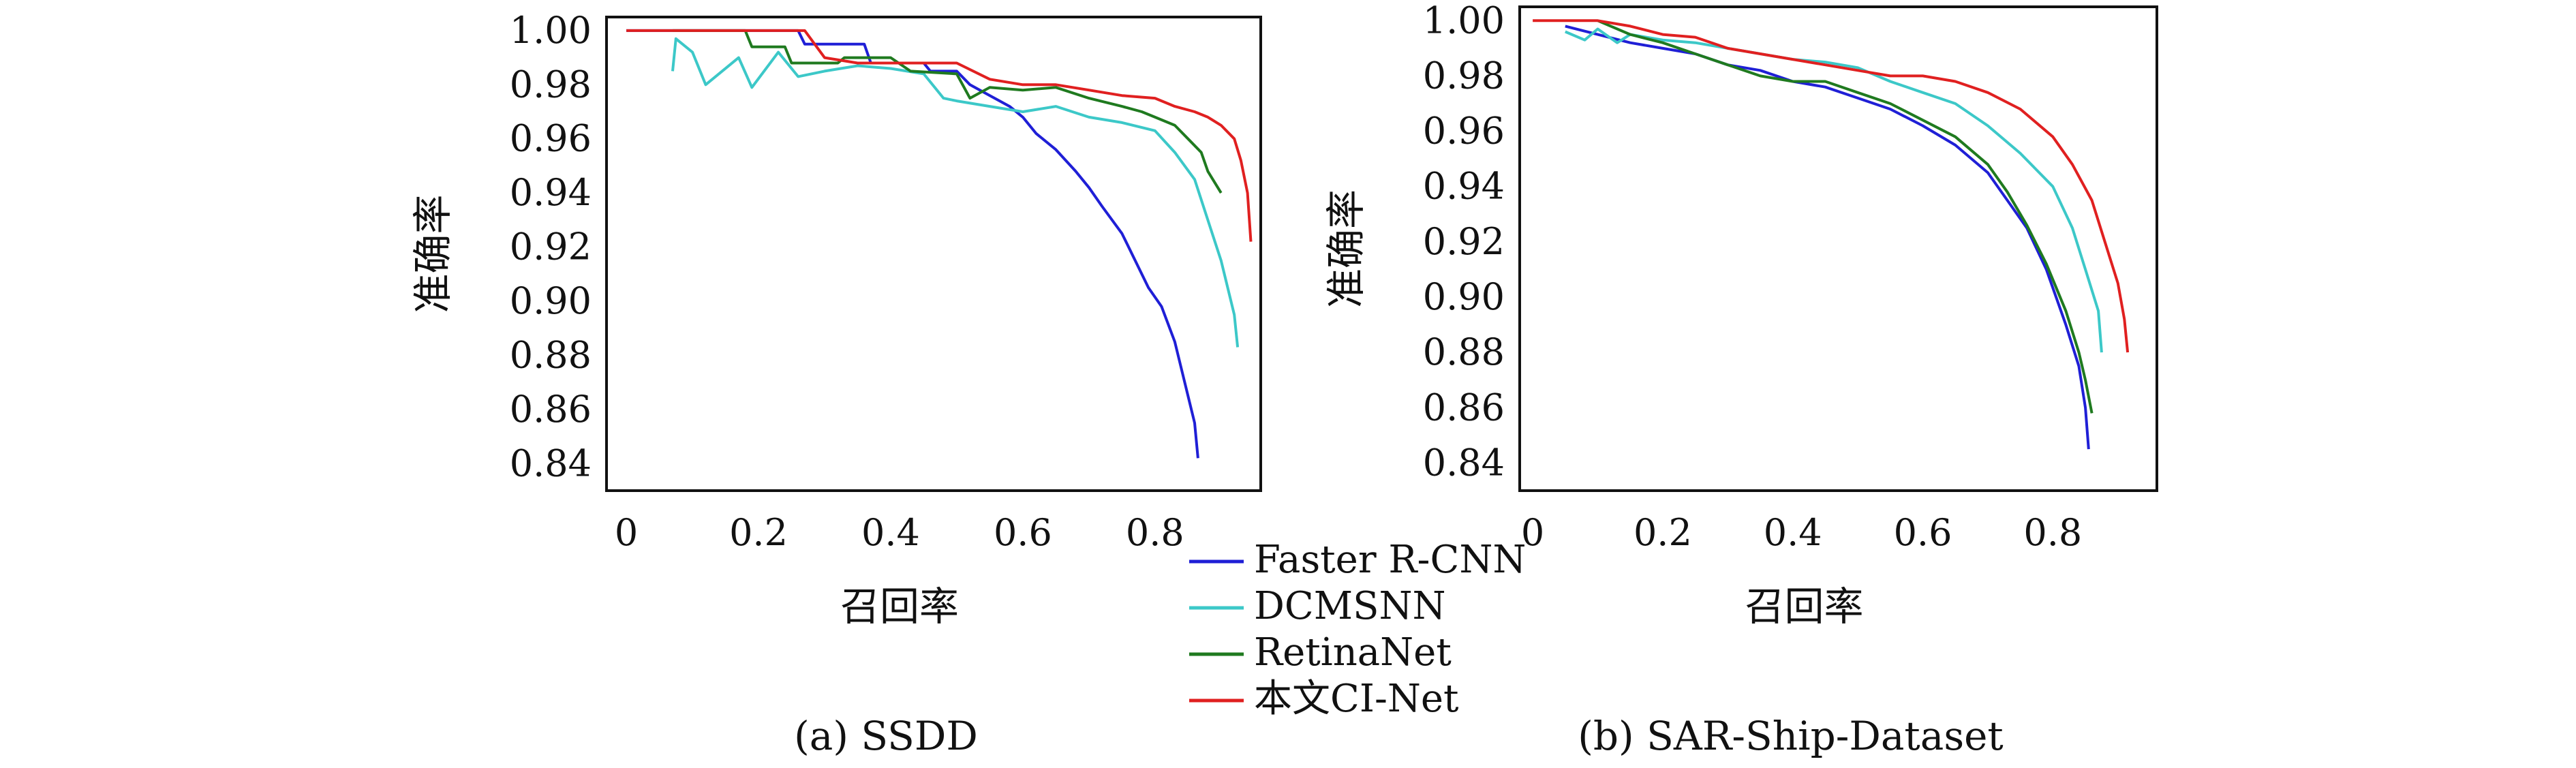  Describe the element at coordinates (886, 736) in the screenshot. I see `chart-a-caption: (a) SSDD` at that location.